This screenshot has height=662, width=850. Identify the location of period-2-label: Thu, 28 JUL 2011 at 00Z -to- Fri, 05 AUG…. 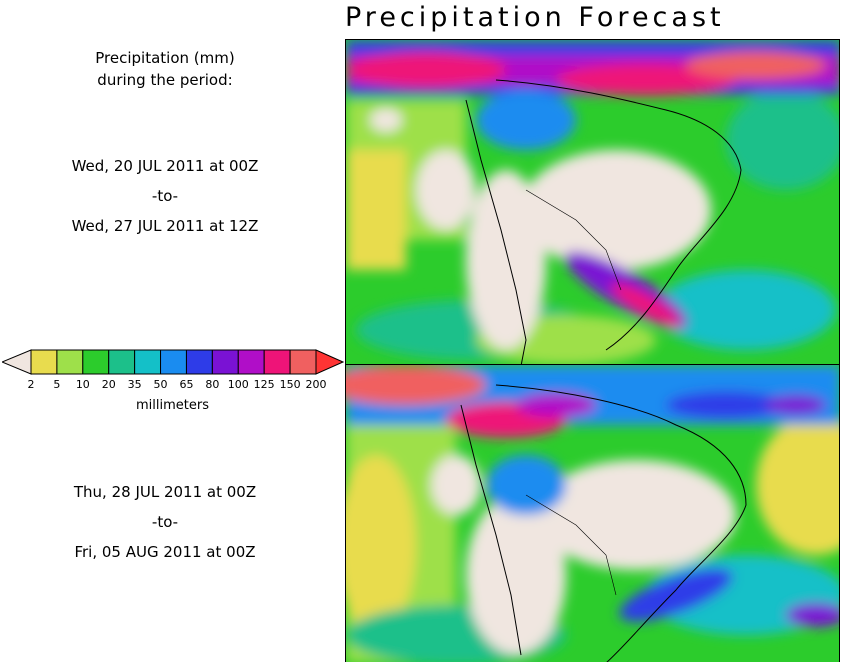
(165, 522).